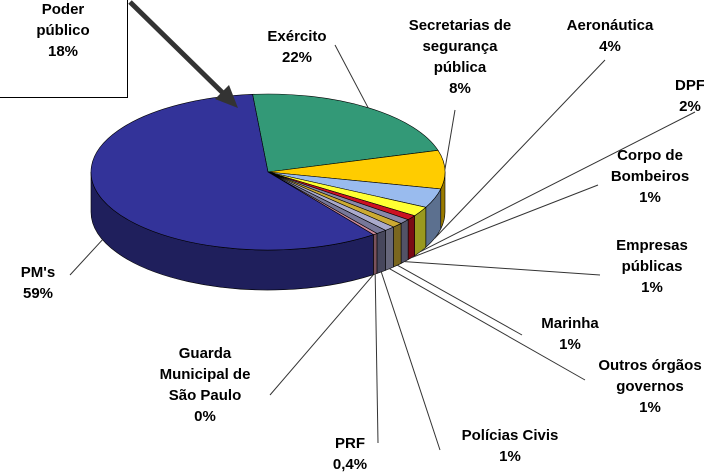  What do you see at coordinates (205, 416) in the screenshot?
I see `value-label: 0%` at bounding box center [205, 416].